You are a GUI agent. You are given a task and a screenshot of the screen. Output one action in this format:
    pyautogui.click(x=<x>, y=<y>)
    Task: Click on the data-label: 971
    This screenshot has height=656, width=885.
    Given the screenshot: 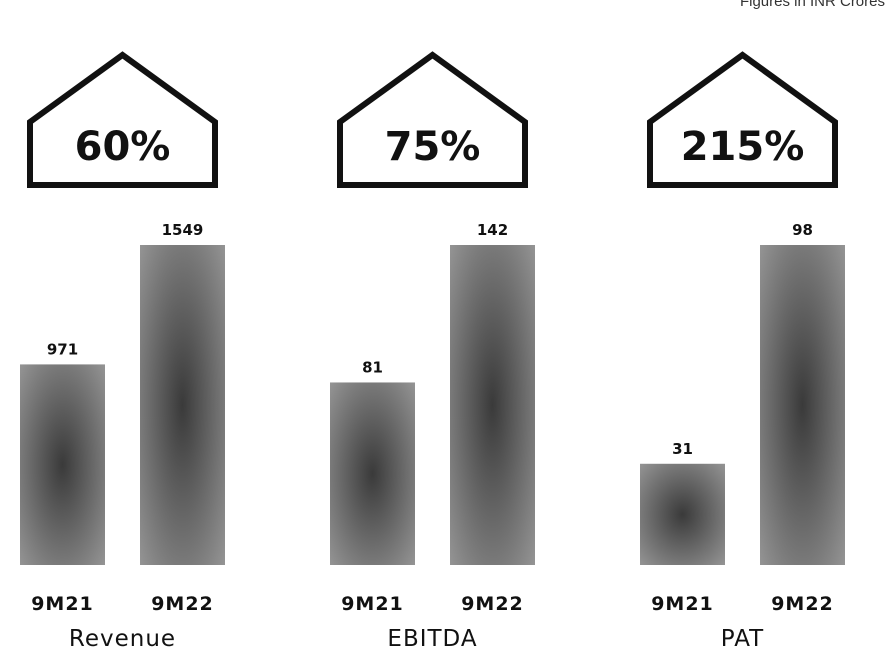 What is the action you would take?
    pyautogui.click(x=62, y=349)
    